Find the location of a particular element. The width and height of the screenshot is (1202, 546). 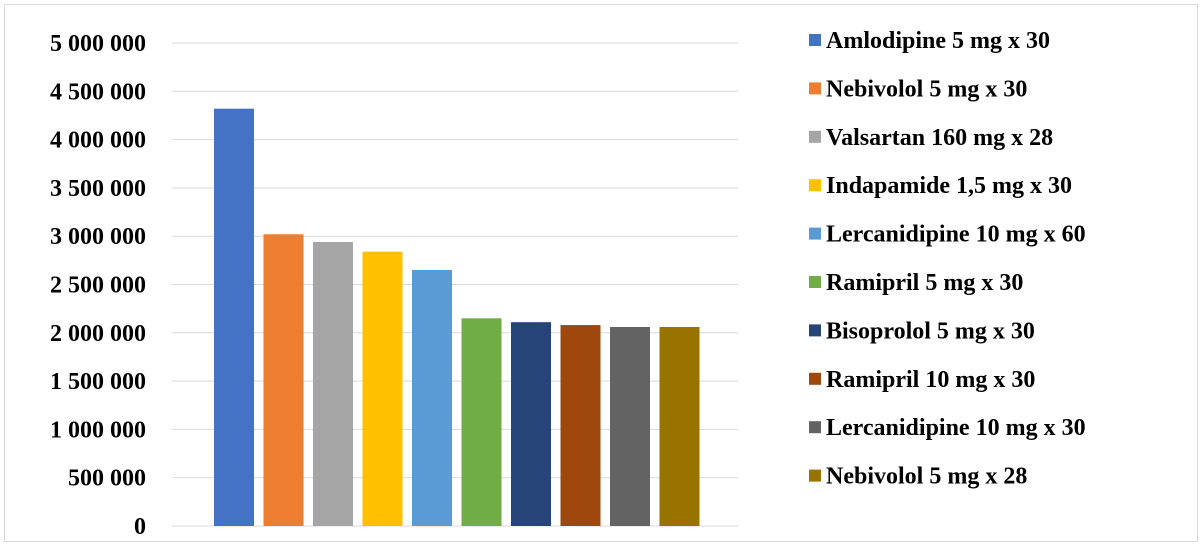

y-tick-label: 3 000 000 is located at coordinates (98, 237).